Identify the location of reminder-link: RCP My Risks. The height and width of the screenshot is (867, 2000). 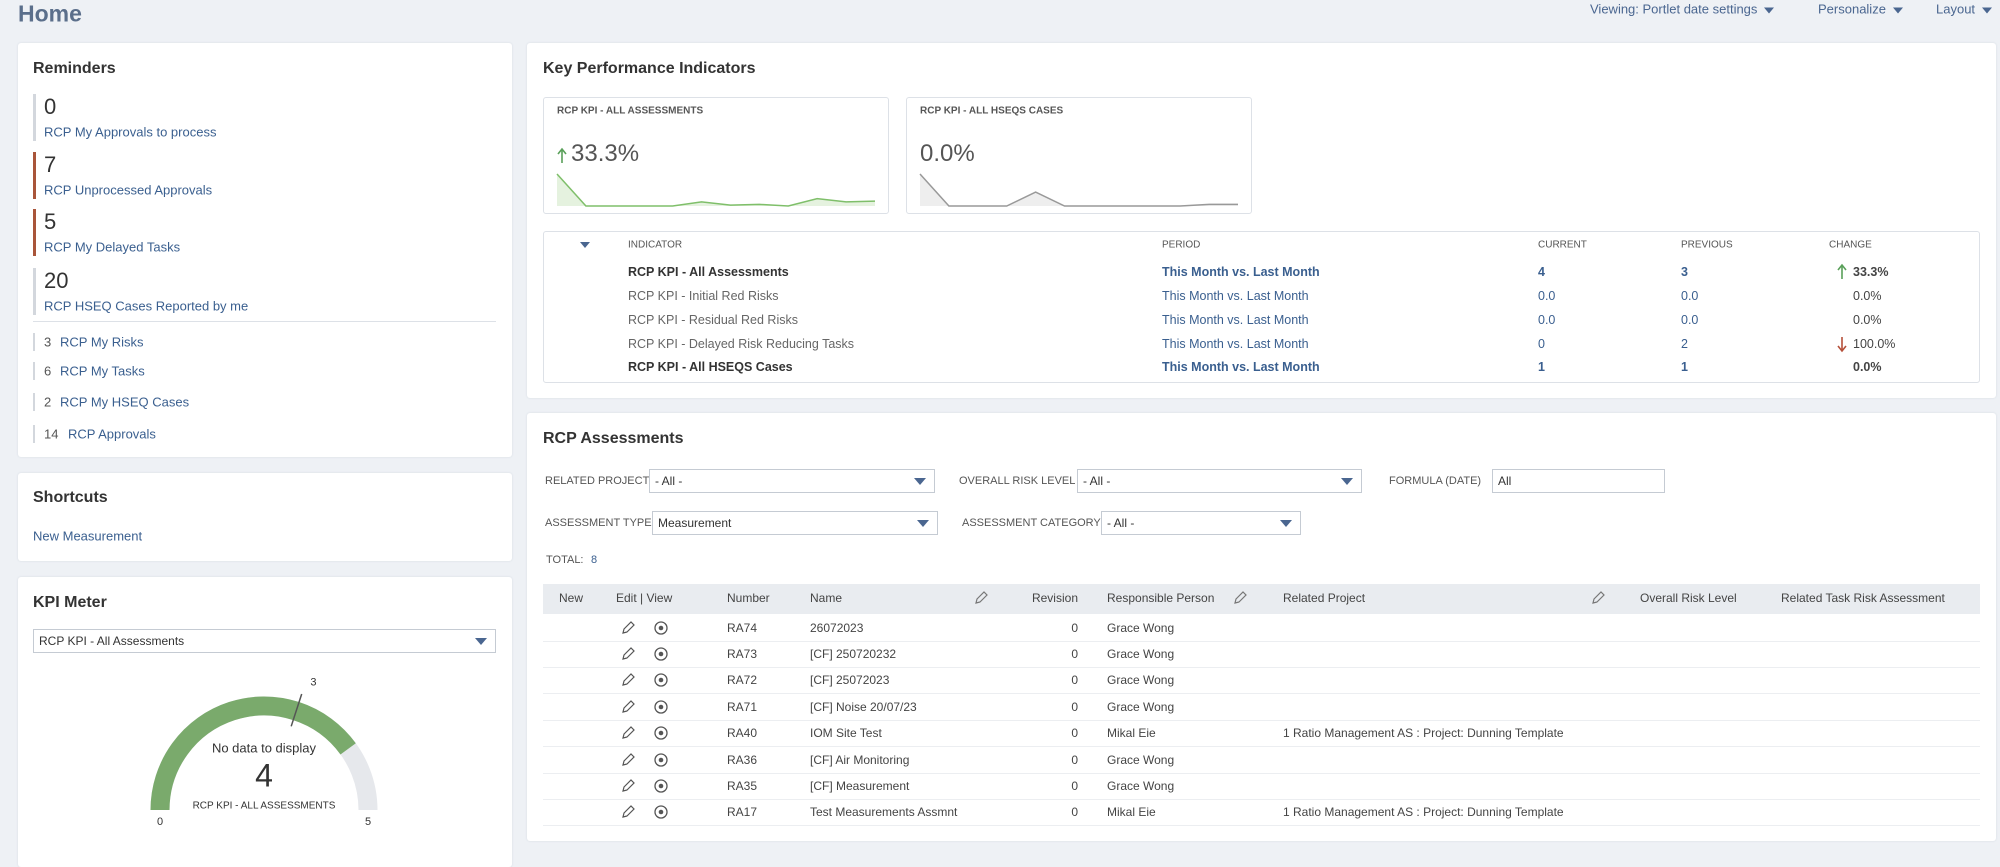
(102, 342).